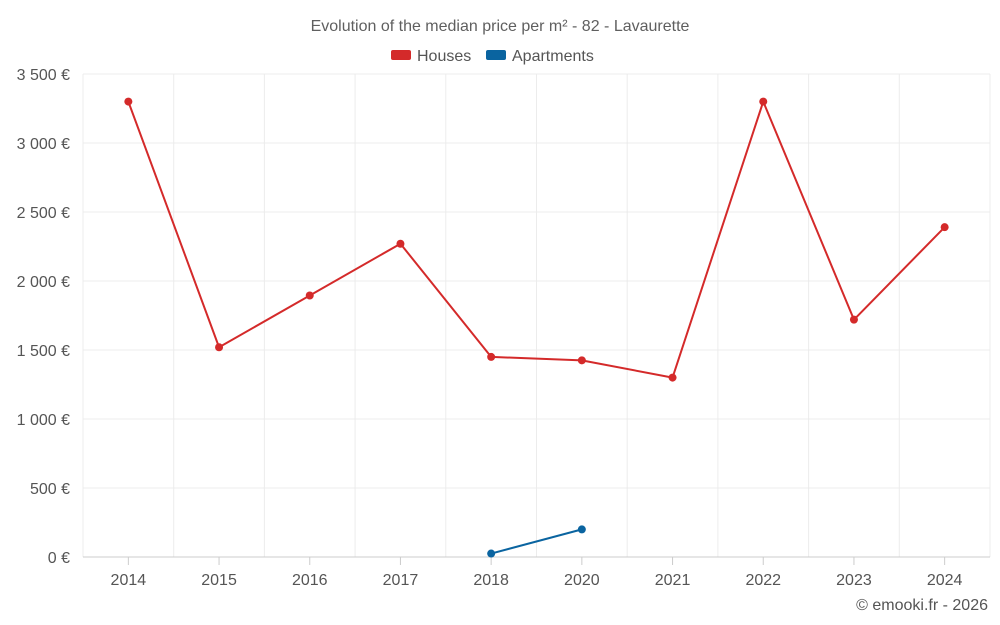  I want to click on legend-swatch-houses, so click(401, 55).